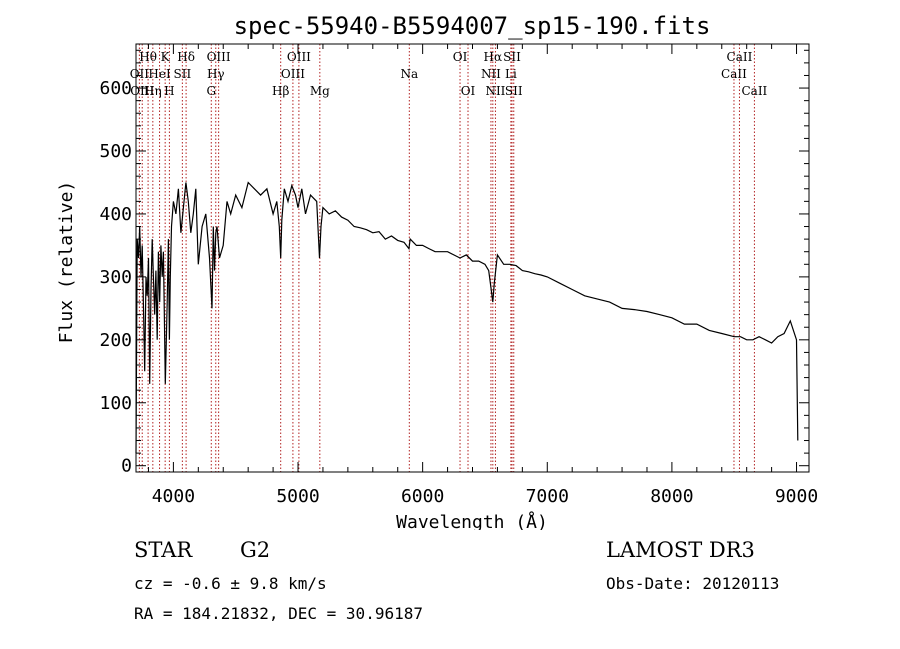 The width and height of the screenshot is (900, 649). Describe the element at coordinates (115, 151) in the screenshot. I see `y-tick-label: 500` at that location.